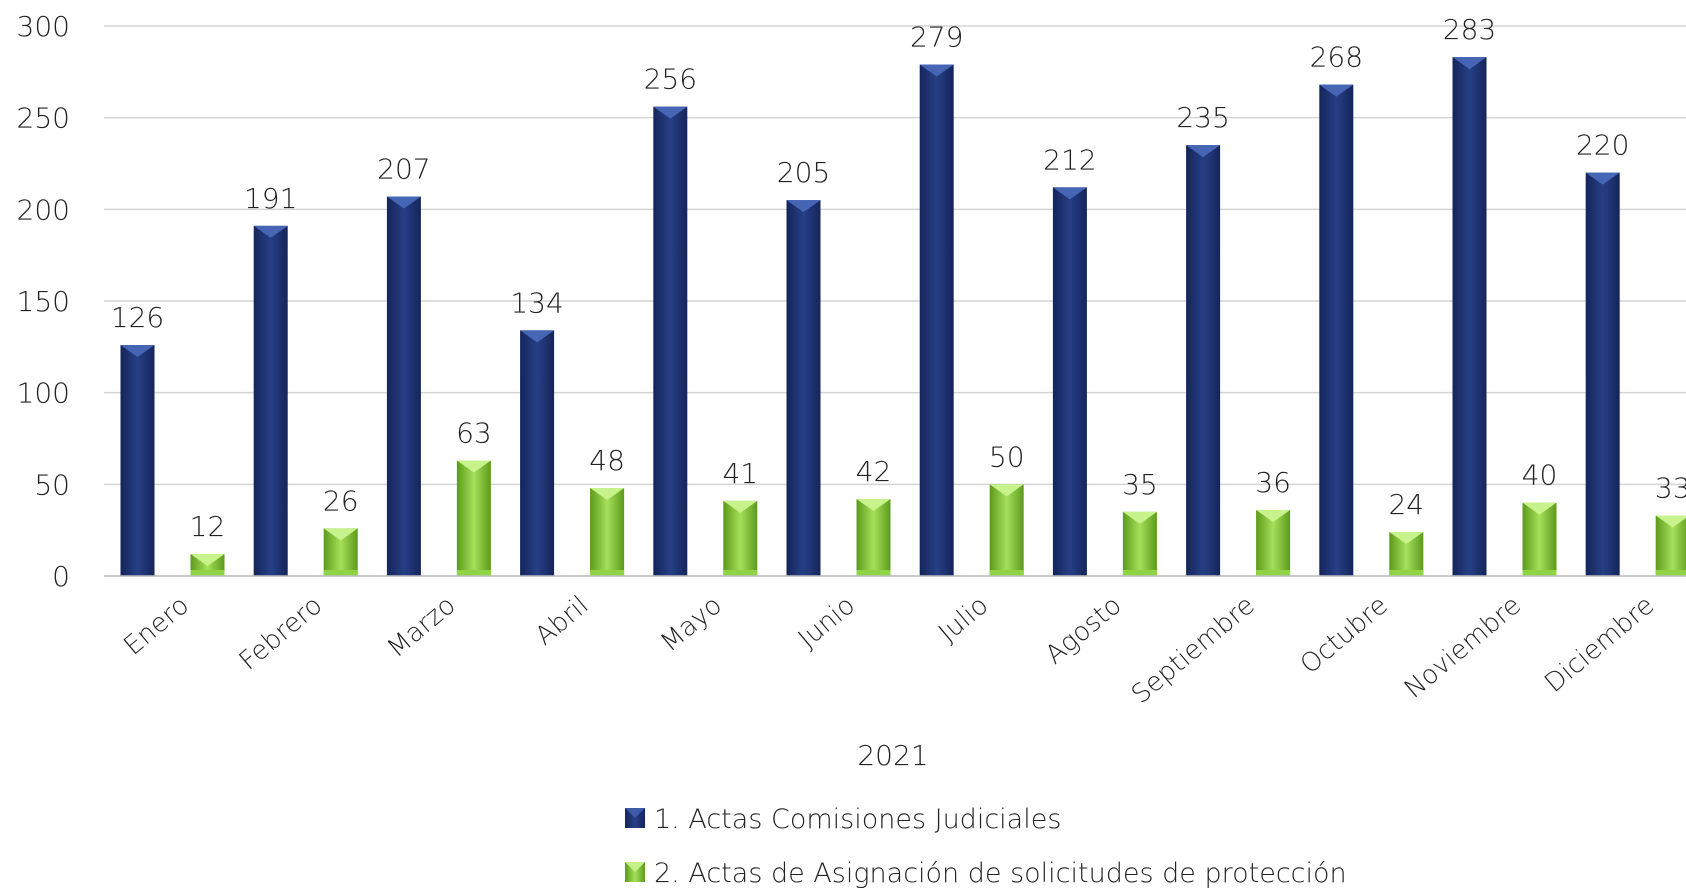  Describe the element at coordinates (403, 169) in the screenshot. I see `data-label-series-1: 207` at that location.